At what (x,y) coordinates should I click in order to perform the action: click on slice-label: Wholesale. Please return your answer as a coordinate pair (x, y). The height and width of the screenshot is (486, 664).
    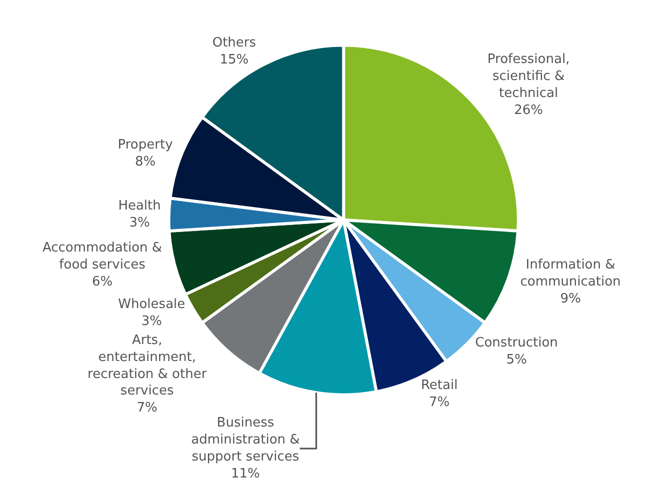
    Looking at the image, I should click on (152, 304).